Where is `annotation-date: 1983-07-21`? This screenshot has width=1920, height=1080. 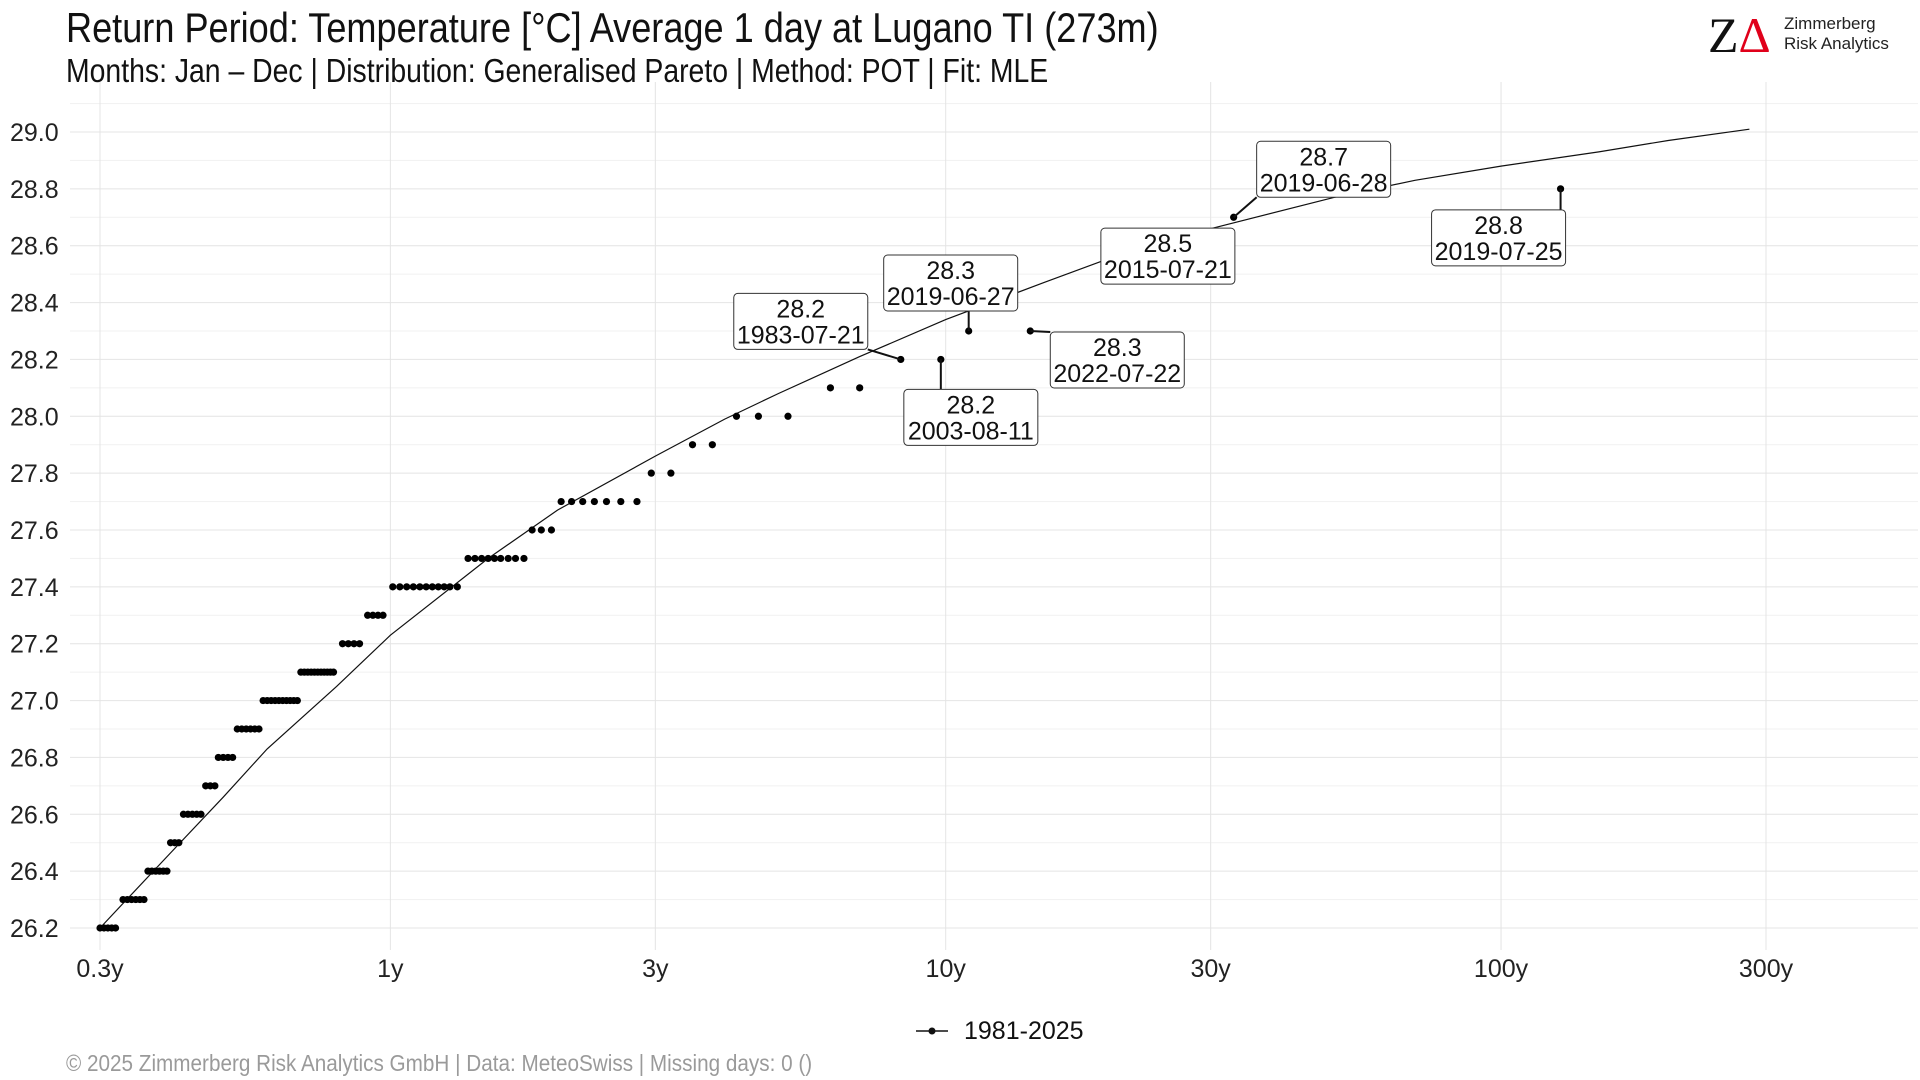
annotation-date: 1983-07-21 is located at coordinates (801, 335).